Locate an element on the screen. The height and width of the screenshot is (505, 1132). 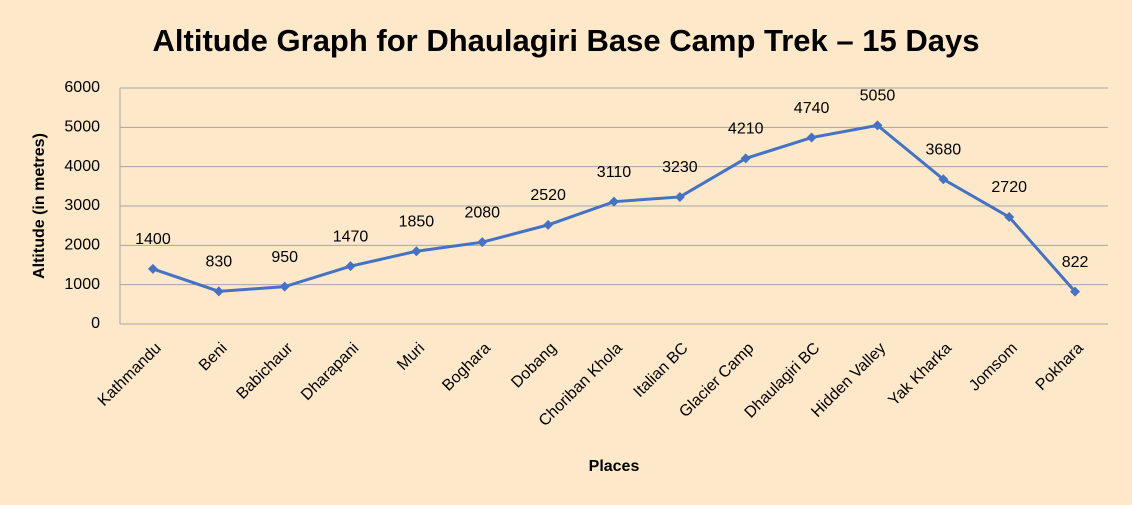
y-axis-title: Altitude (in metres) is located at coordinates (39, 206).